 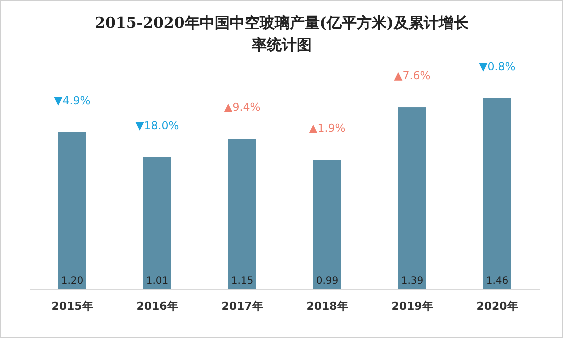 What do you see at coordinates (242, 107) in the screenshot?
I see `annotation: ▲9.4%` at bounding box center [242, 107].